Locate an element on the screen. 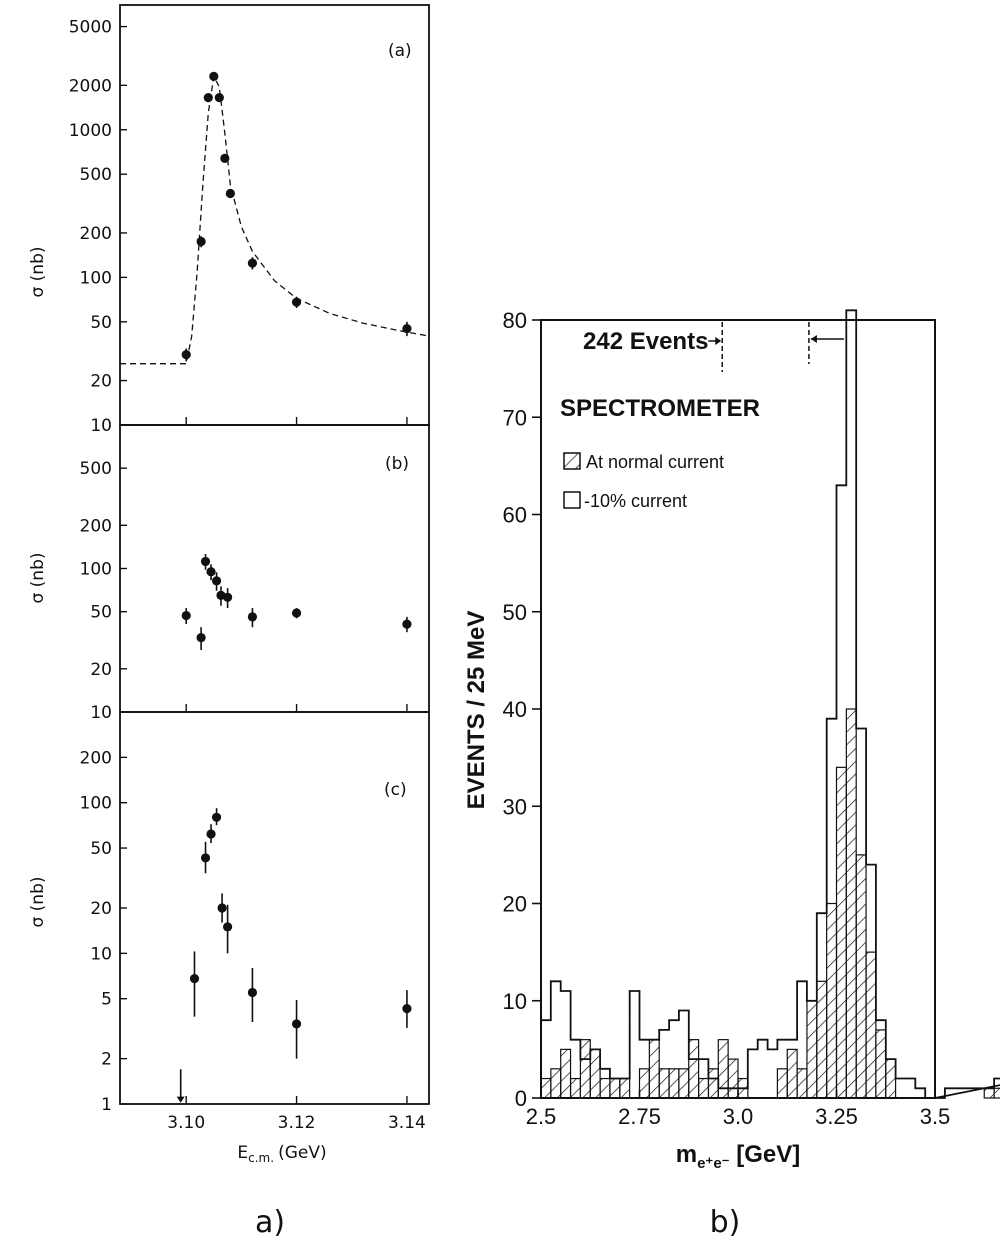 The width and height of the screenshot is (1000, 1250). panel-c-frame is located at coordinates (274, 908).